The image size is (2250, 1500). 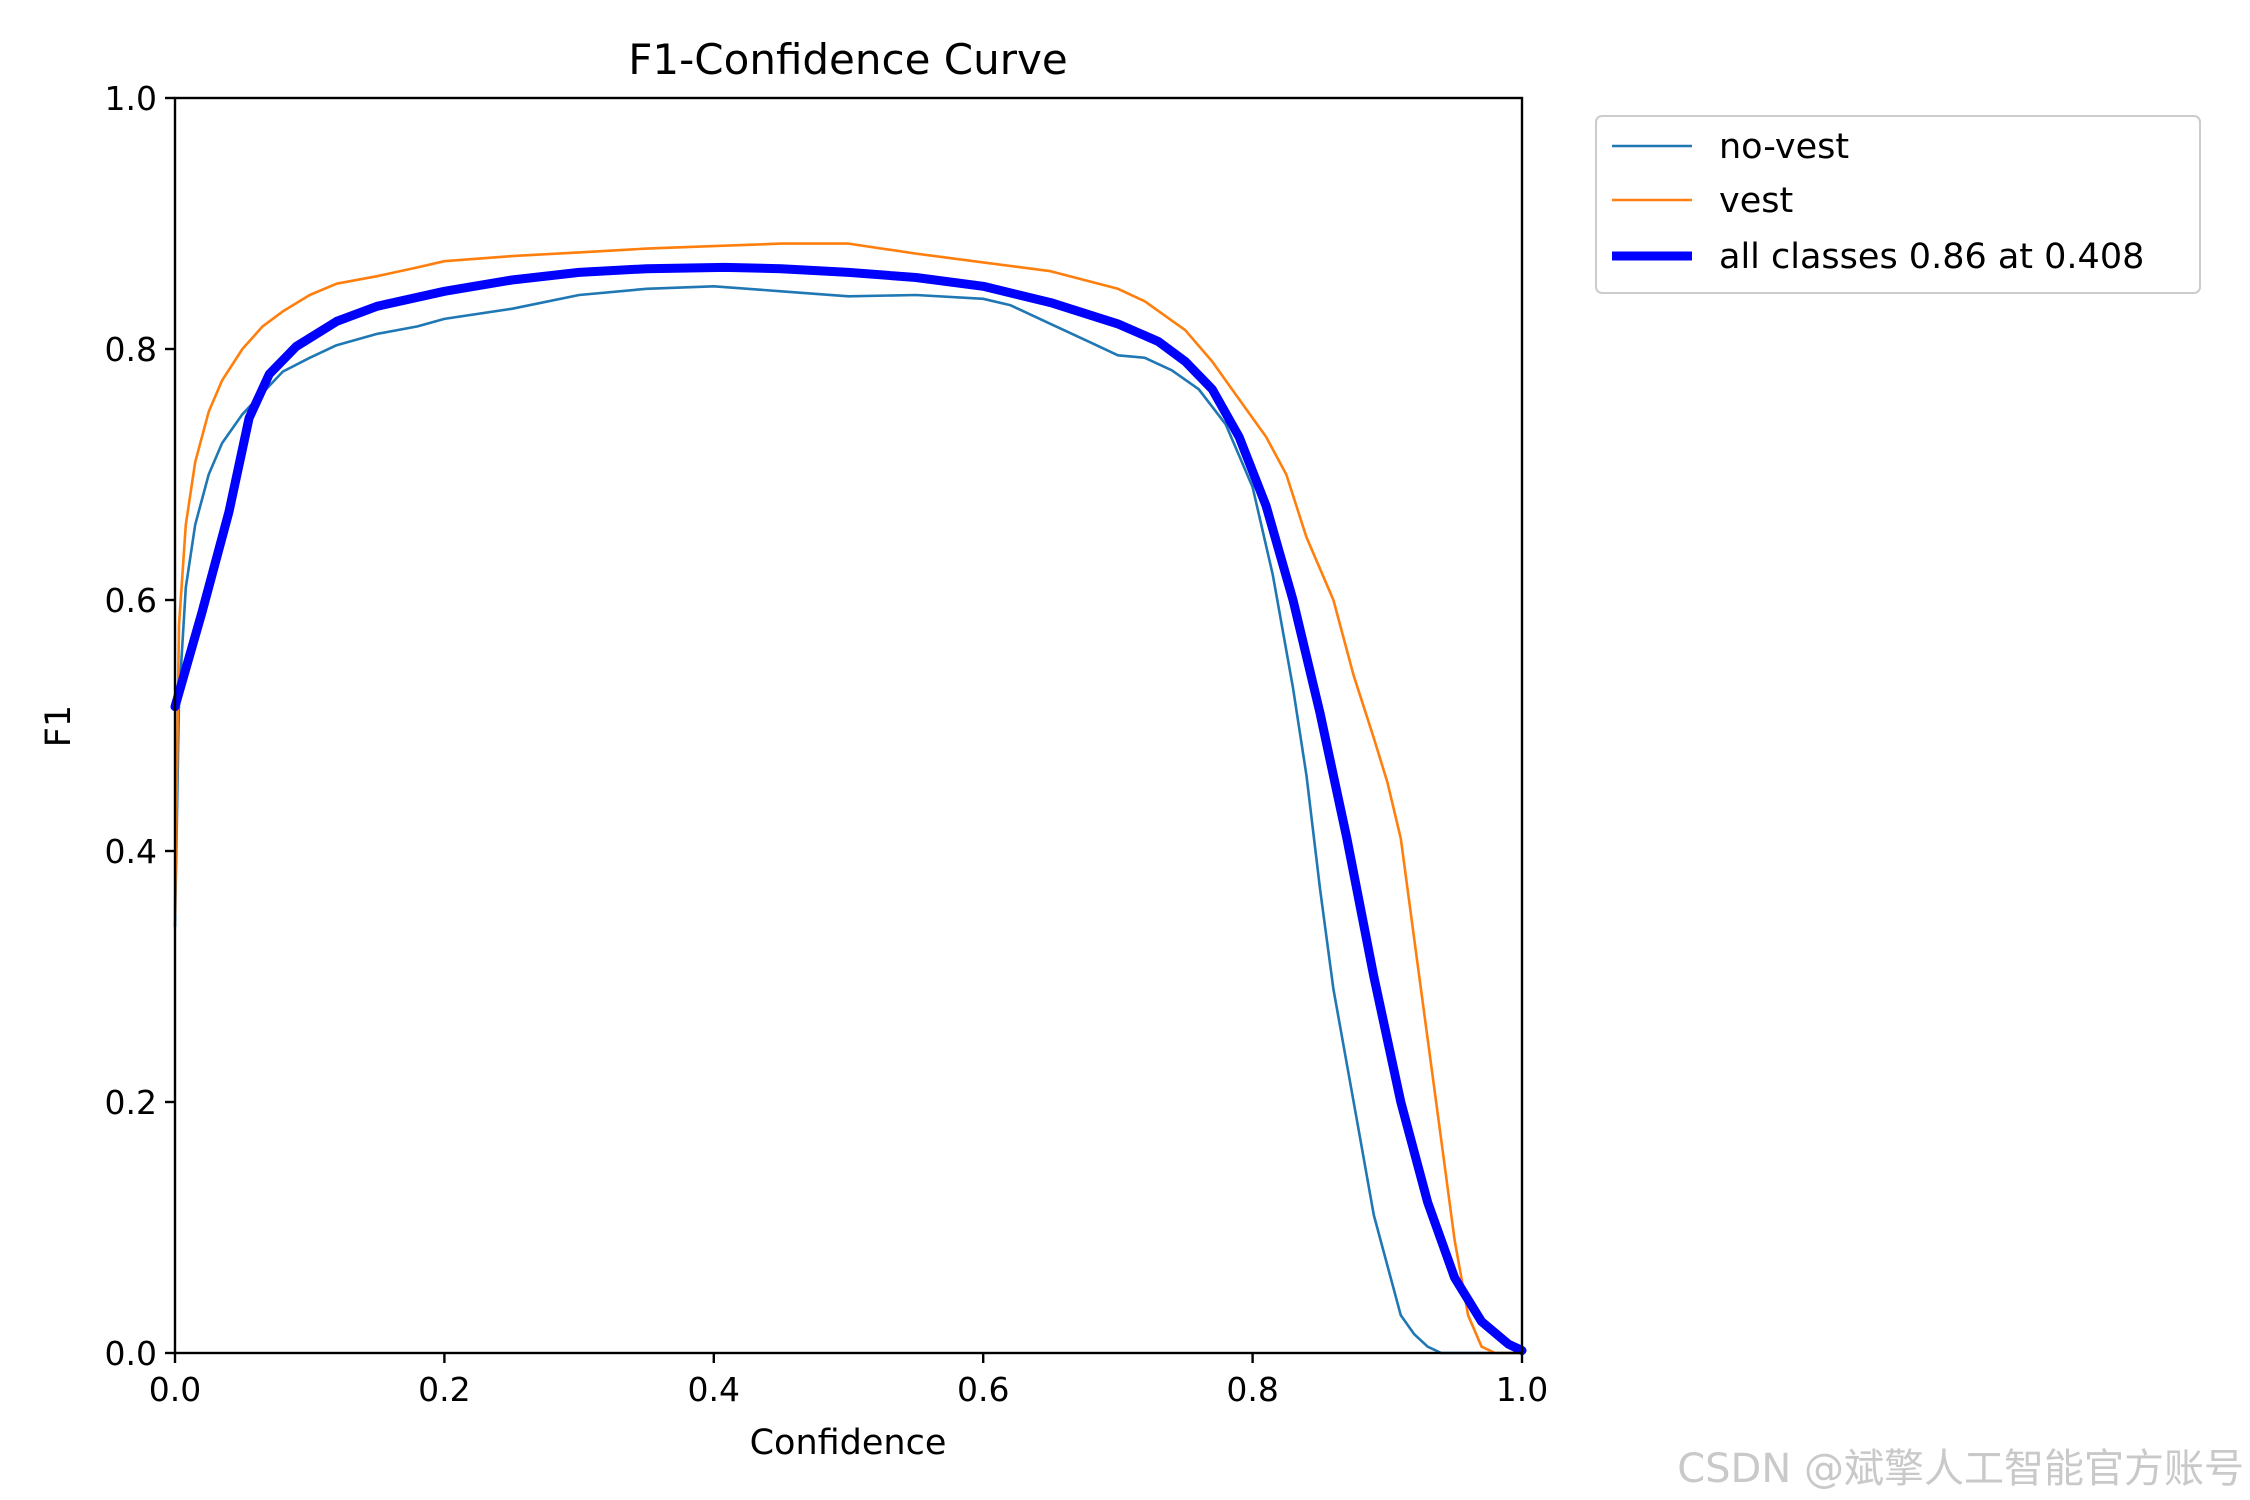 What do you see at coordinates (131, 1353) in the screenshot?
I see `y-tick-label: 0.0` at bounding box center [131, 1353].